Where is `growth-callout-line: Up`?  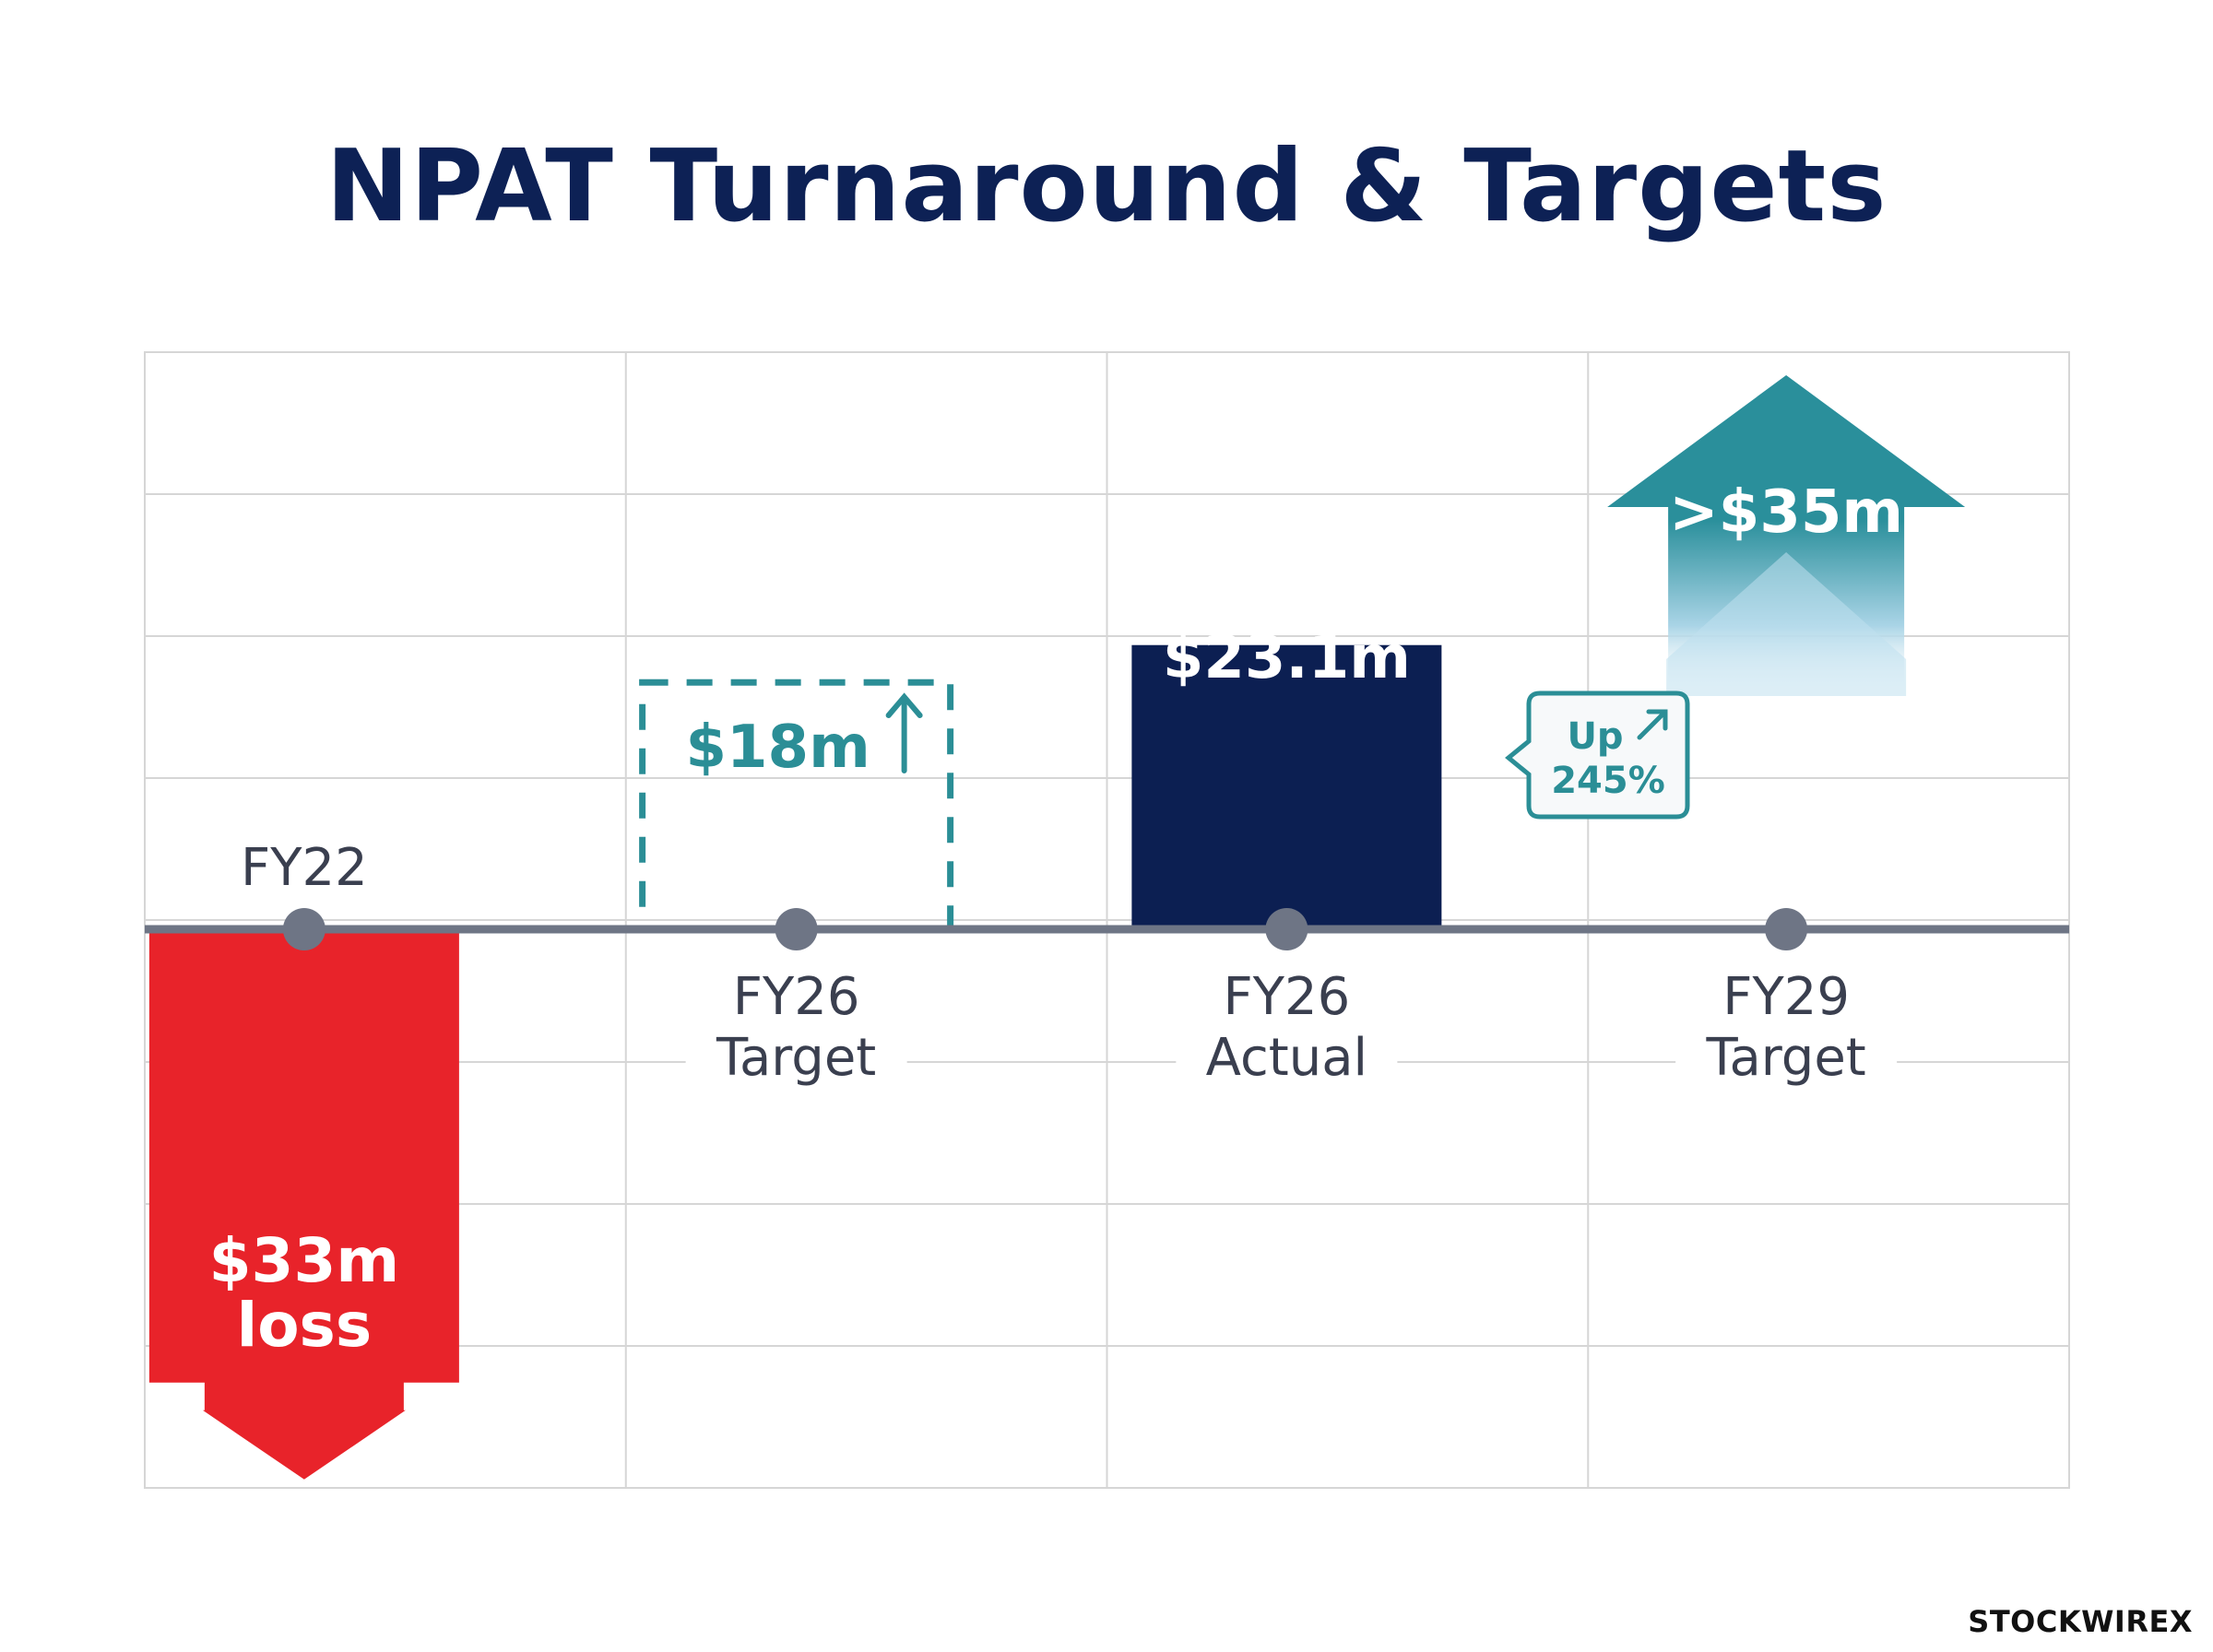
growth-callout-line: Up is located at coordinates (1595, 736).